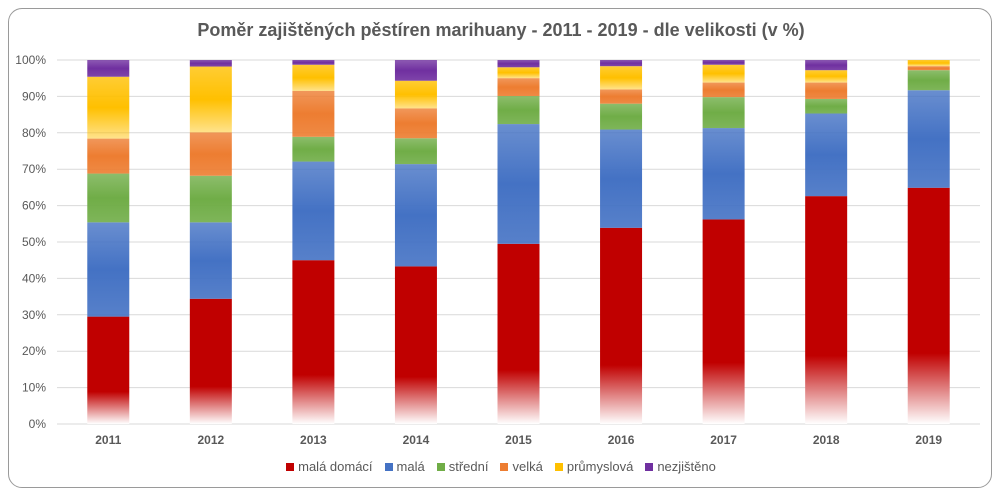  What do you see at coordinates (723, 62) in the screenshot?
I see `bar-segment-nezjištěno-2017` at bounding box center [723, 62].